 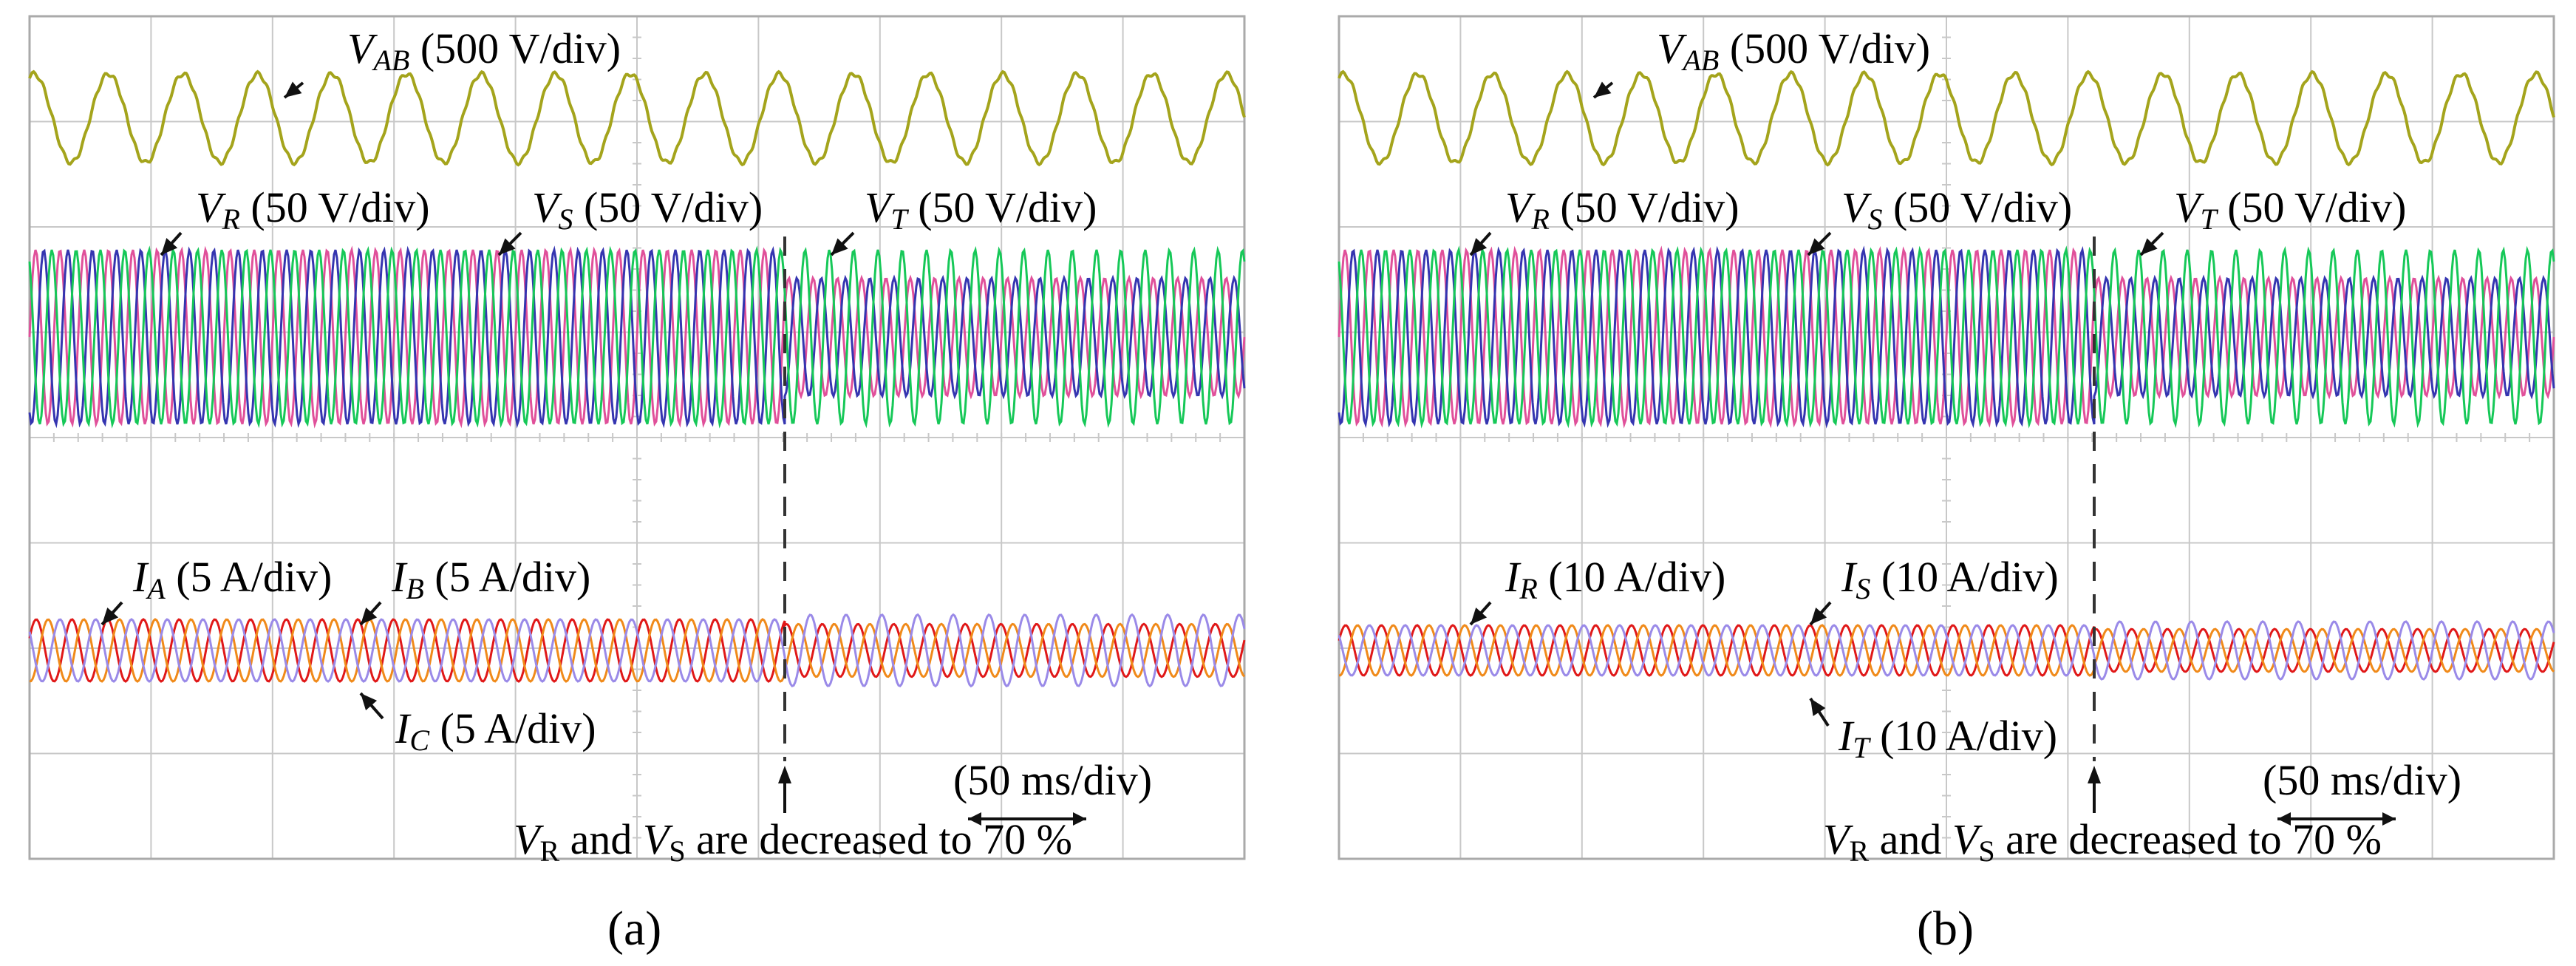 I want to click on series-label-vt: VT (50 V/div), so click(x=963, y=219).